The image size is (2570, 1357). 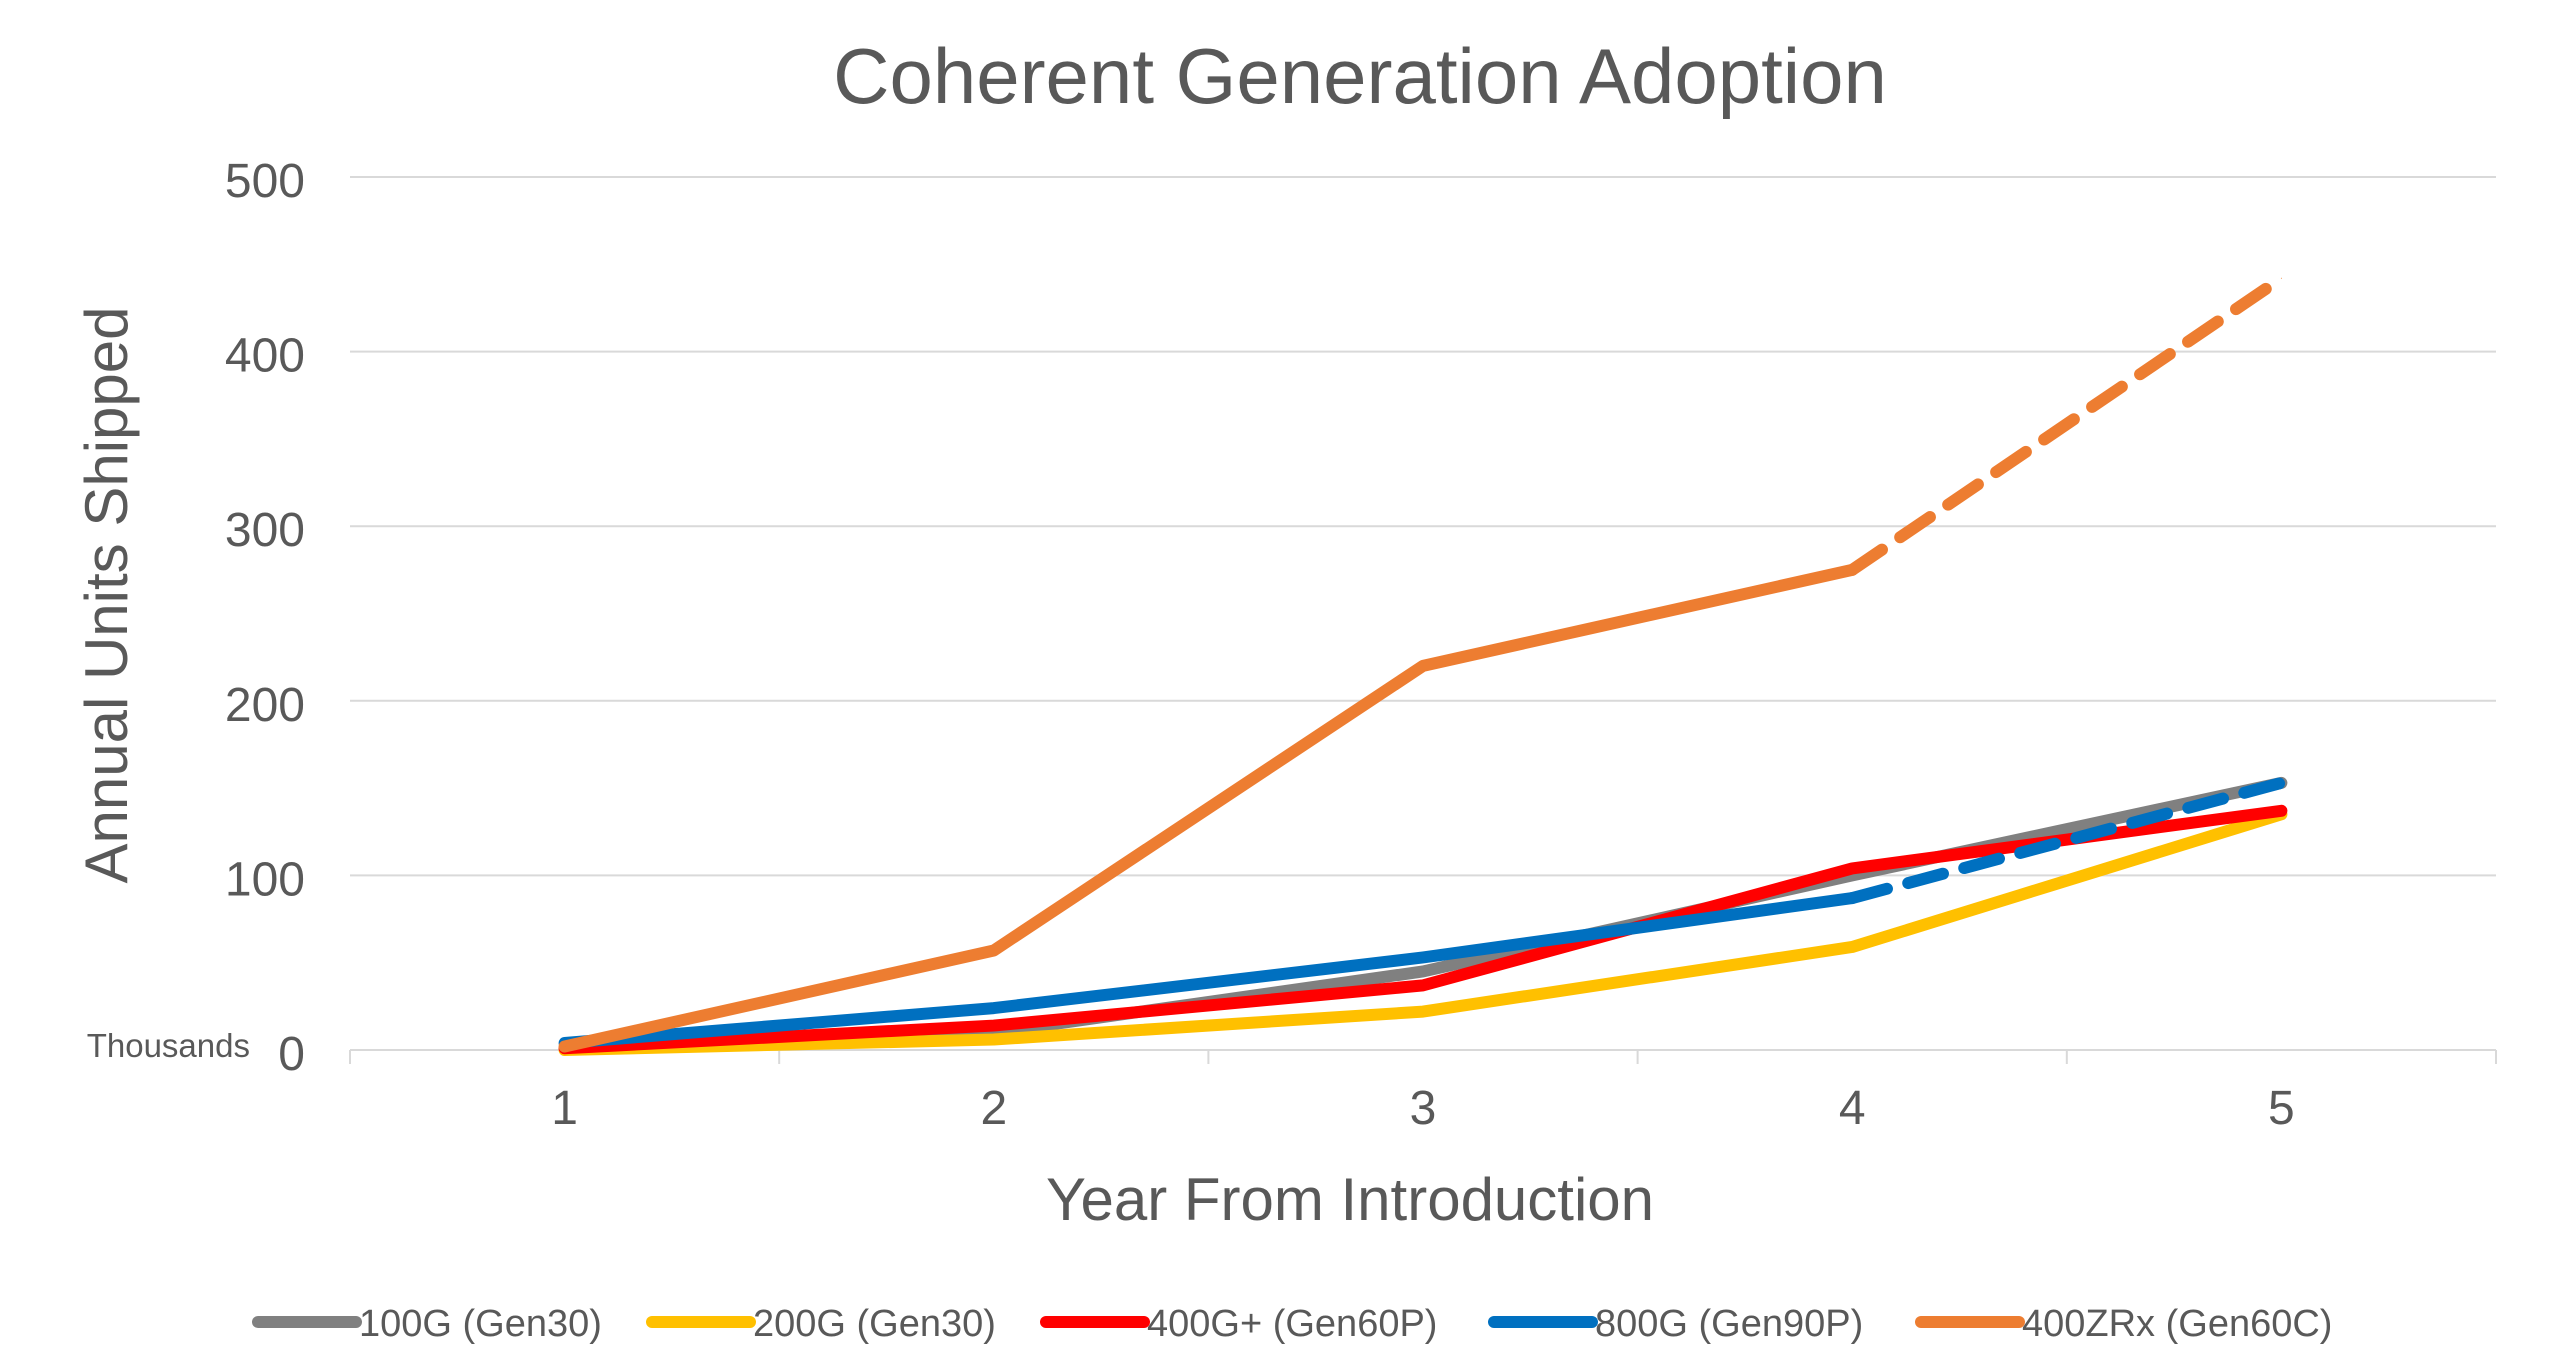 What do you see at coordinates (265, 618) in the screenshot?
I see `y-axis-tick-labels: 0 100 200 300 400 500` at bounding box center [265, 618].